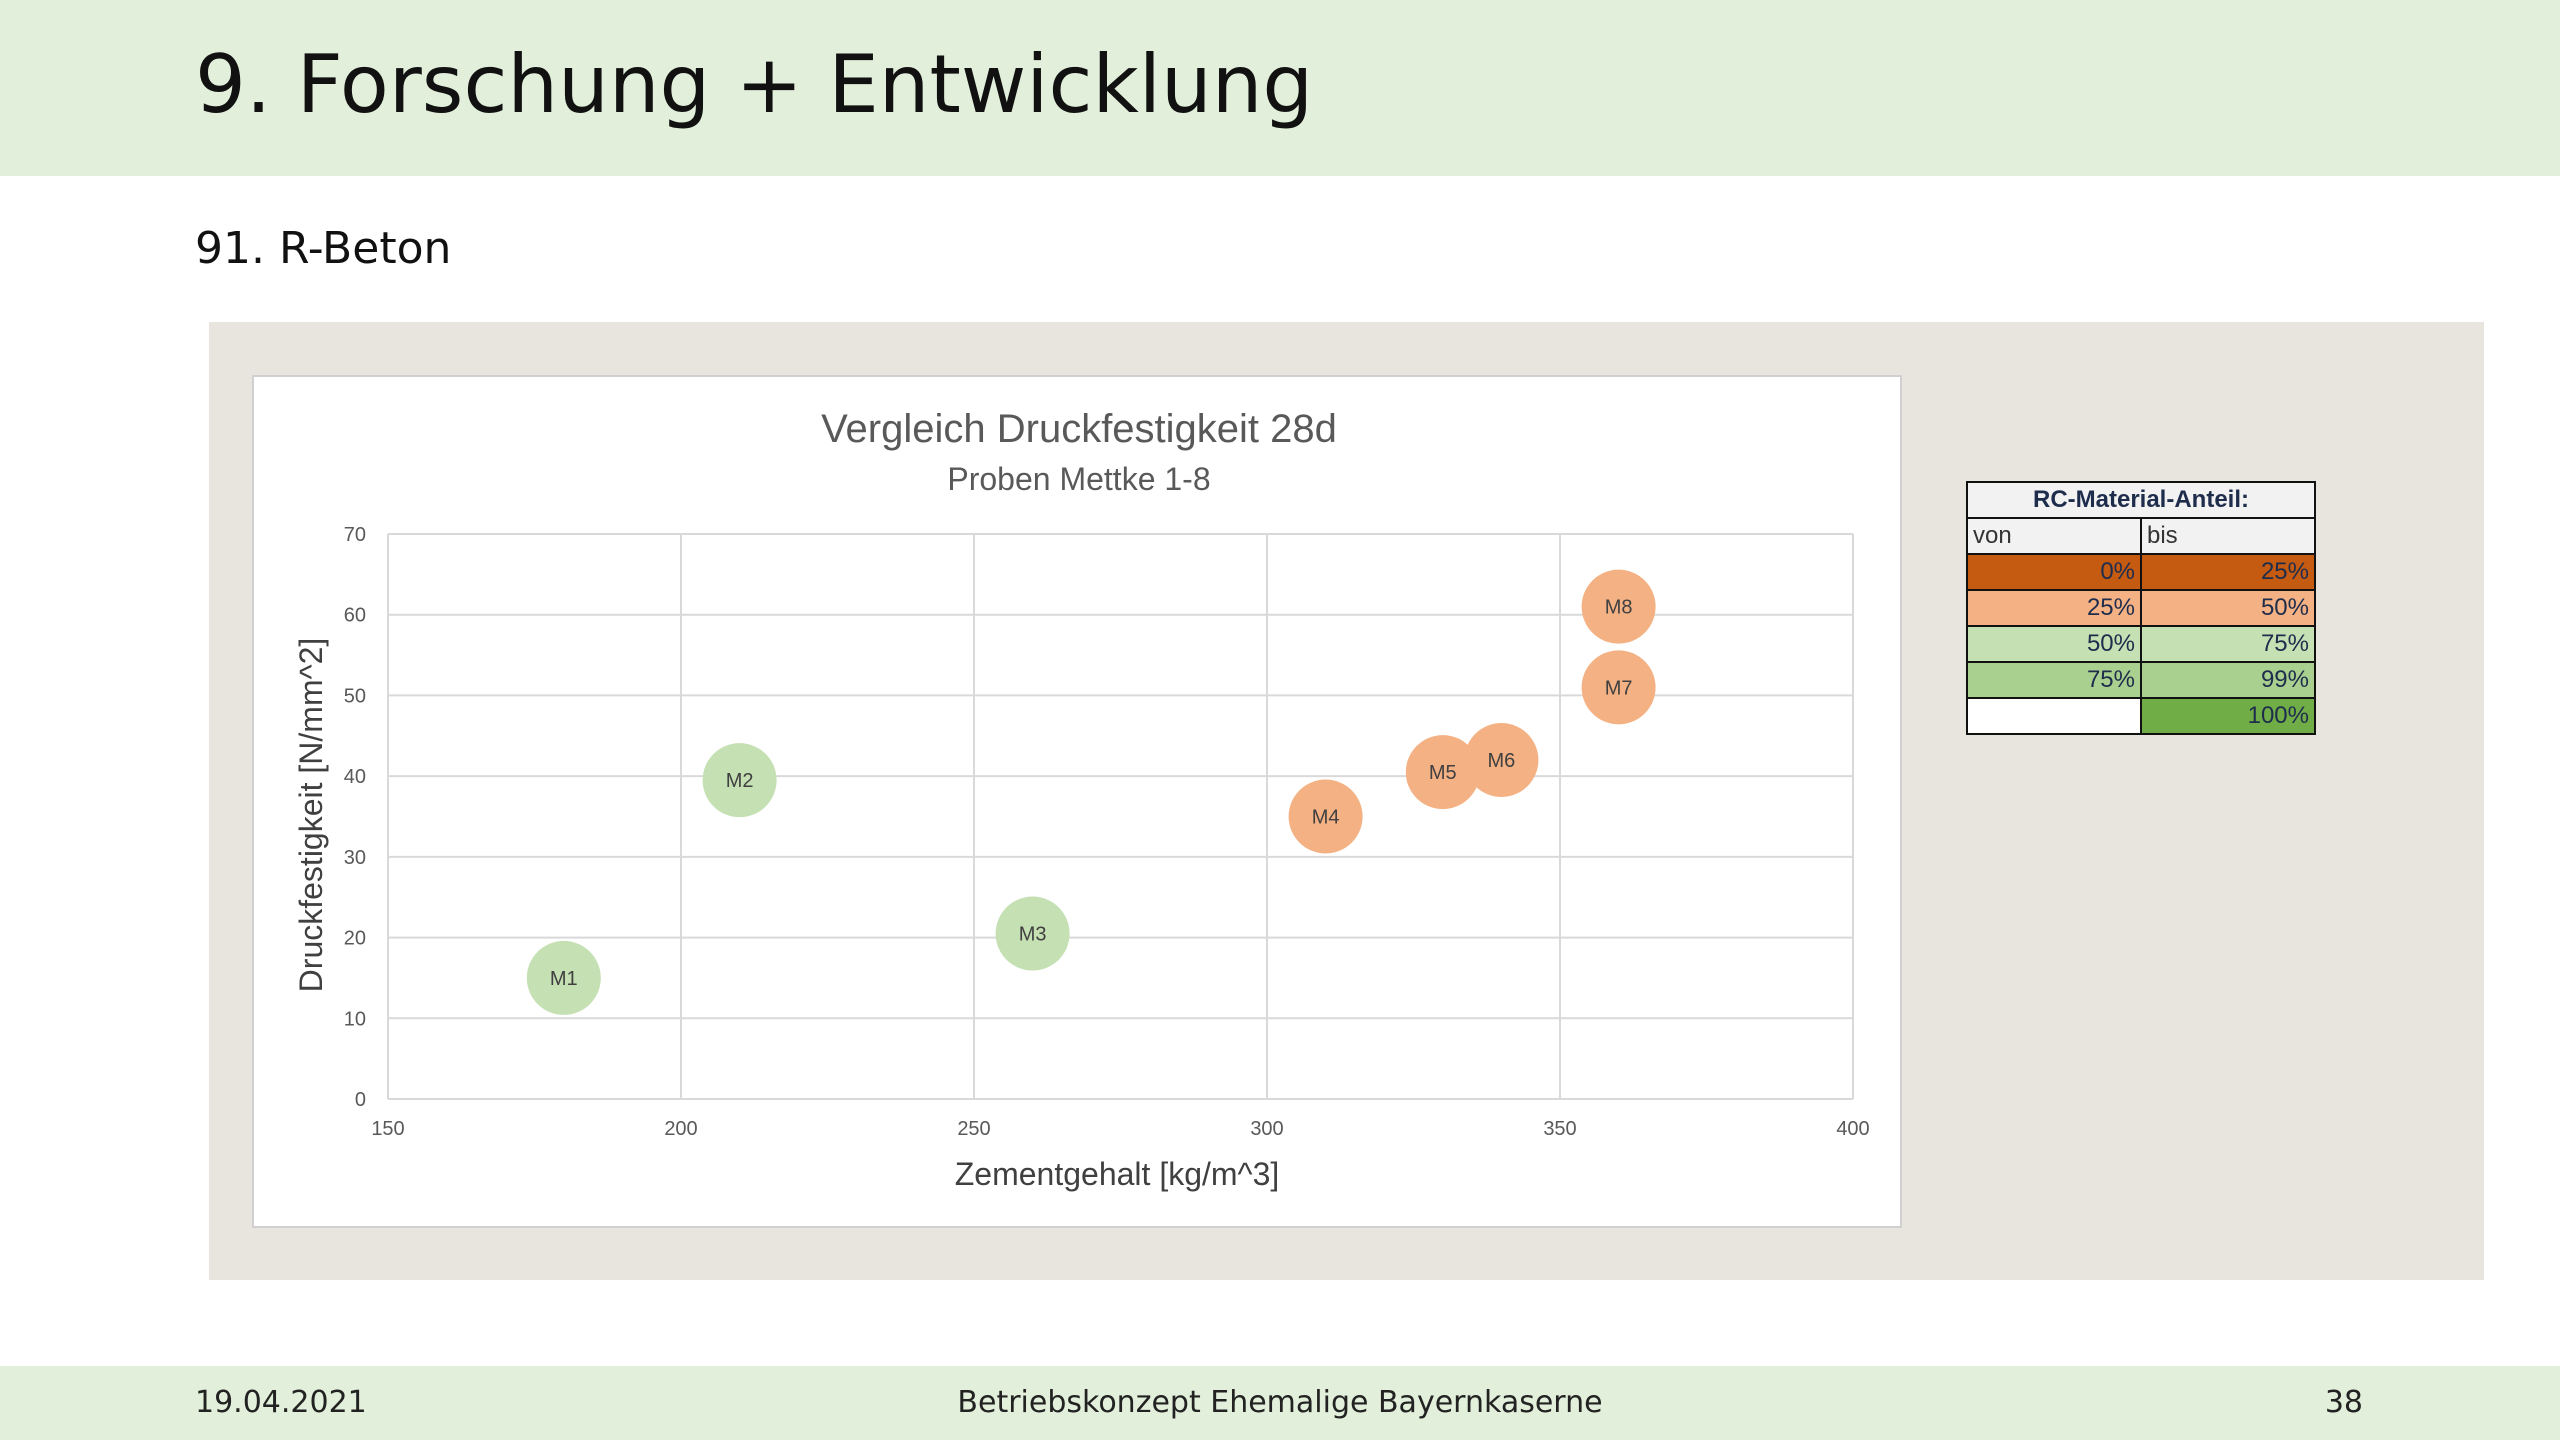  I want to click on footer-date: 19.04.2021, so click(281, 1402).